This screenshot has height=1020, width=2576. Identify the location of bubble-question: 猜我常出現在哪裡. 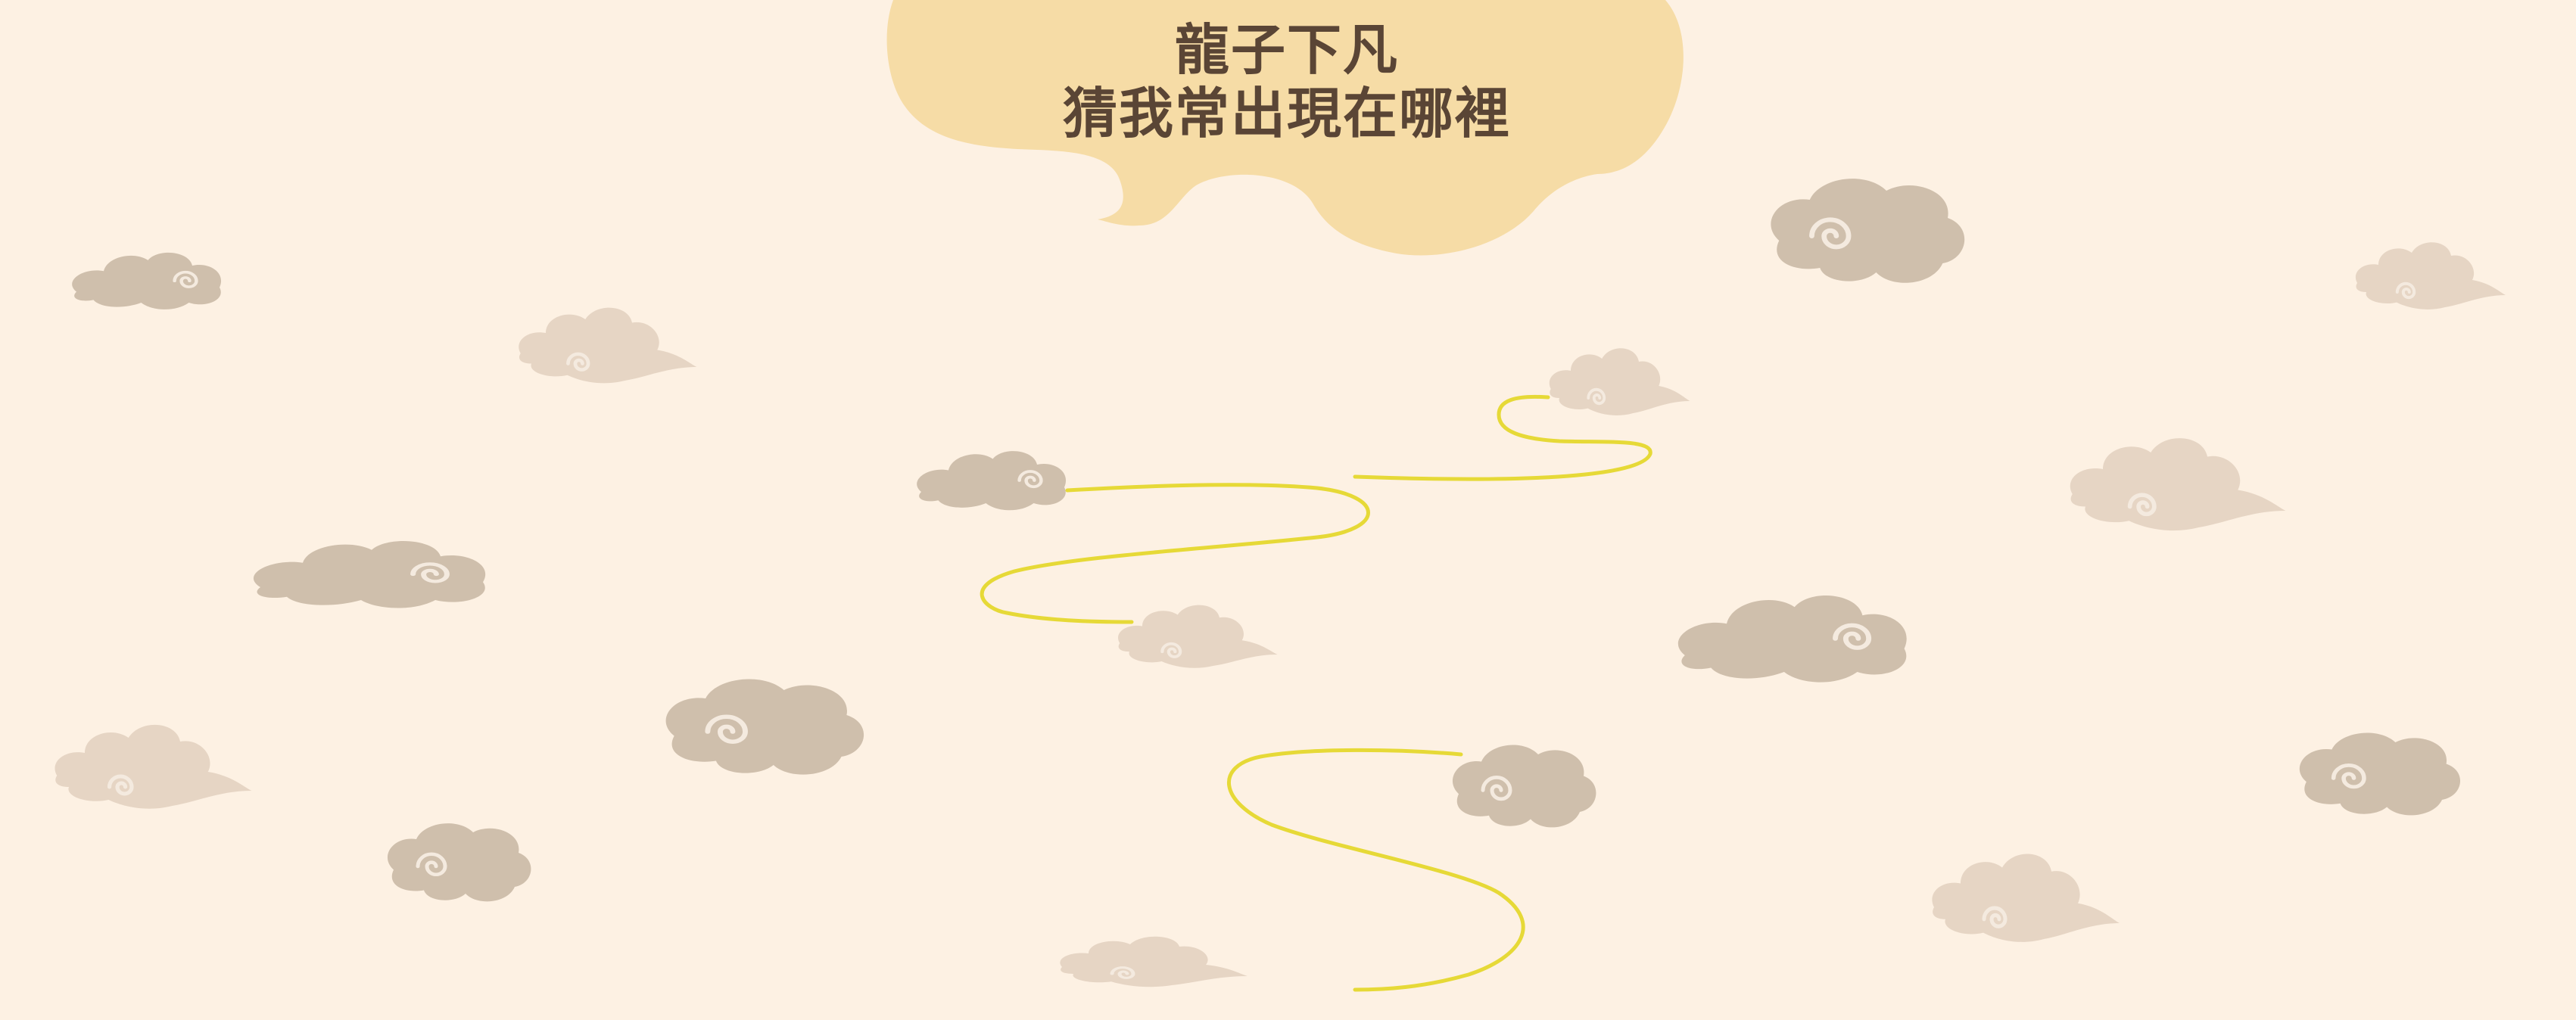
(1286, 113).